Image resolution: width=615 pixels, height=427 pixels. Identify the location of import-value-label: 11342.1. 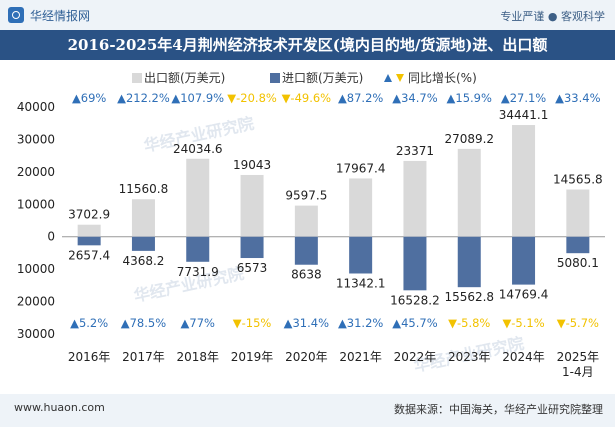
(361, 283).